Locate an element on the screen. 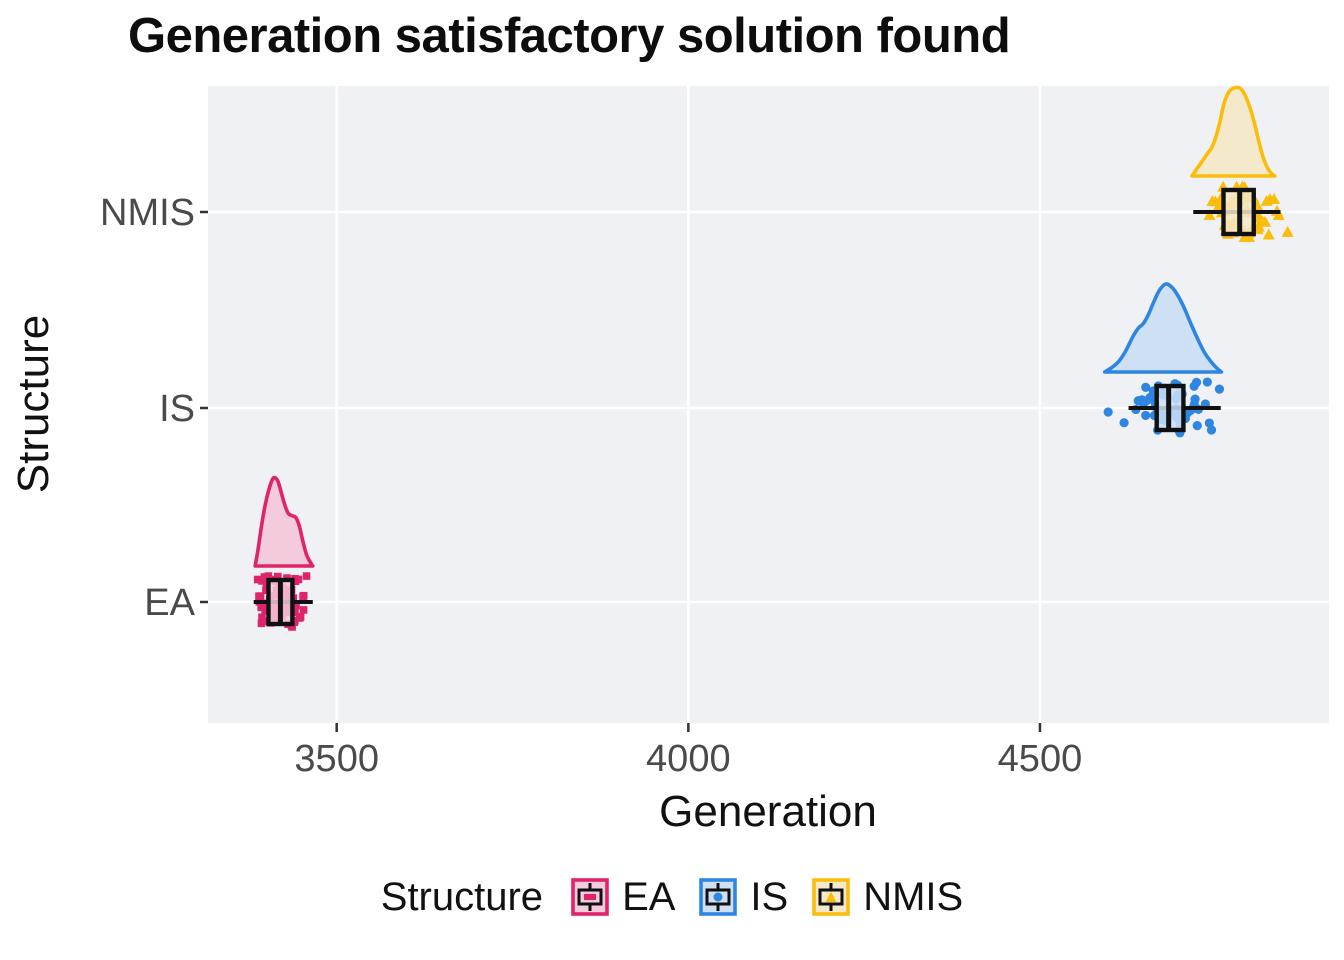 The image size is (1344, 960). legend-item-is: IS is located at coordinates (743, 897).